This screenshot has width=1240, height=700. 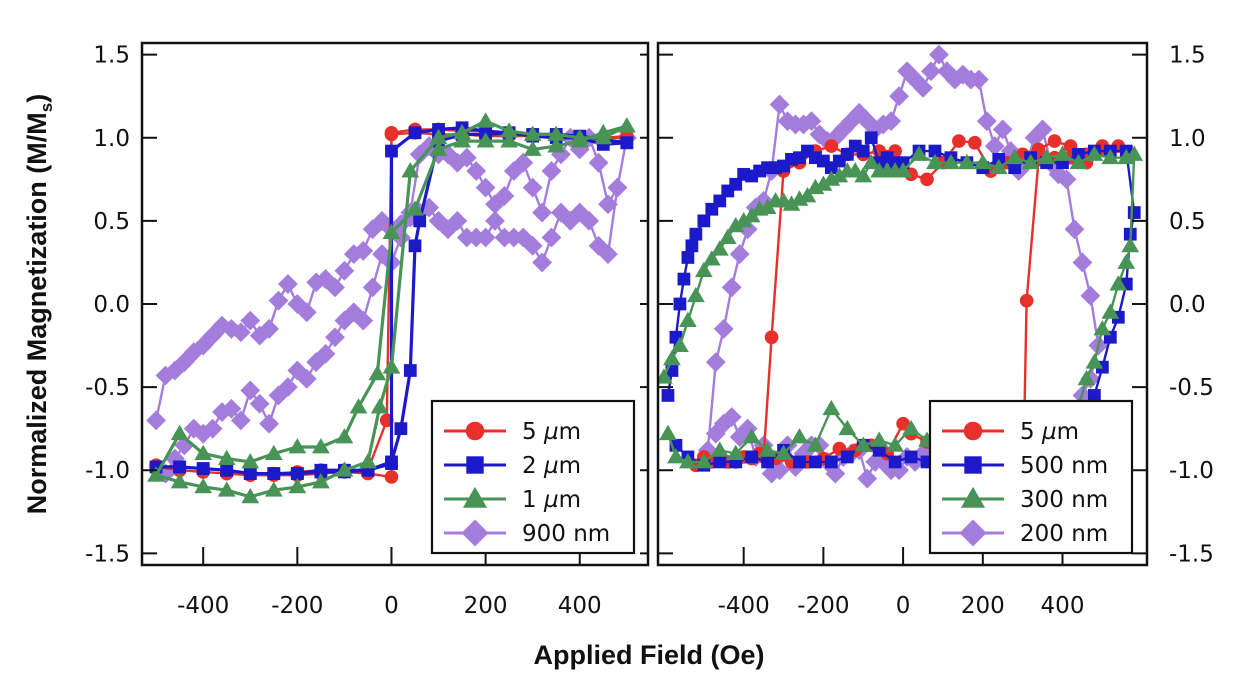 I want to click on y-axis-title-end: ), so click(x=37, y=98).